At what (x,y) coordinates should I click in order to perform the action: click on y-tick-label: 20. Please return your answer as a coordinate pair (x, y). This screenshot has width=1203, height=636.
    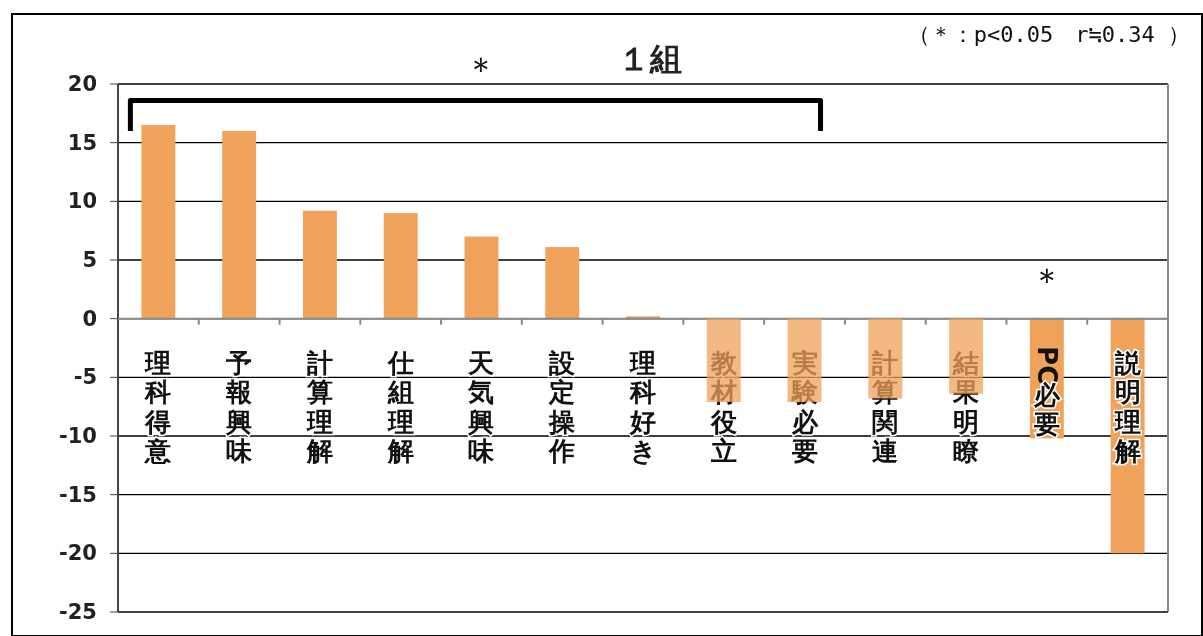
    Looking at the image, I should click on (82, 84).